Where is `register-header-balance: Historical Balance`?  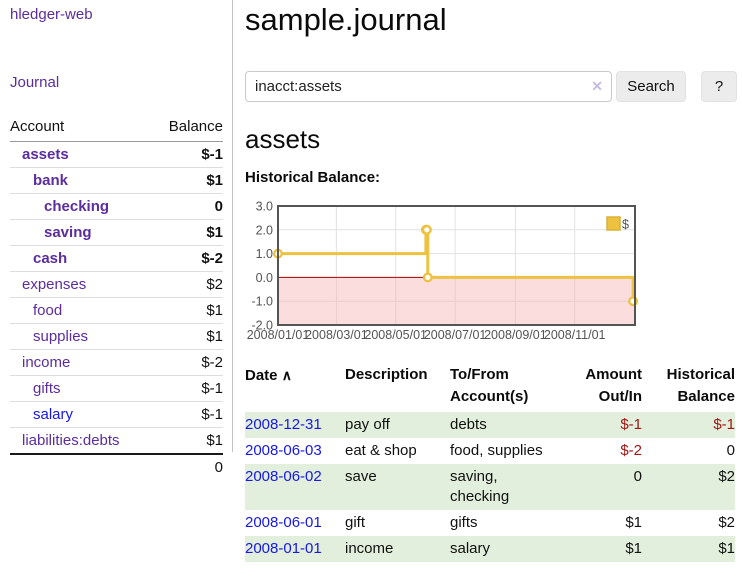 register-header-balance: Historical Balance is located at coordinates (700, 385).